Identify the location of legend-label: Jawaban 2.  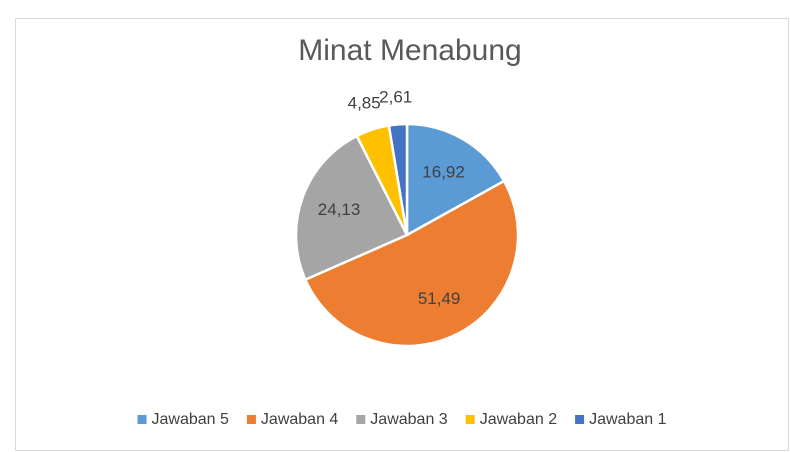
(518, 419).